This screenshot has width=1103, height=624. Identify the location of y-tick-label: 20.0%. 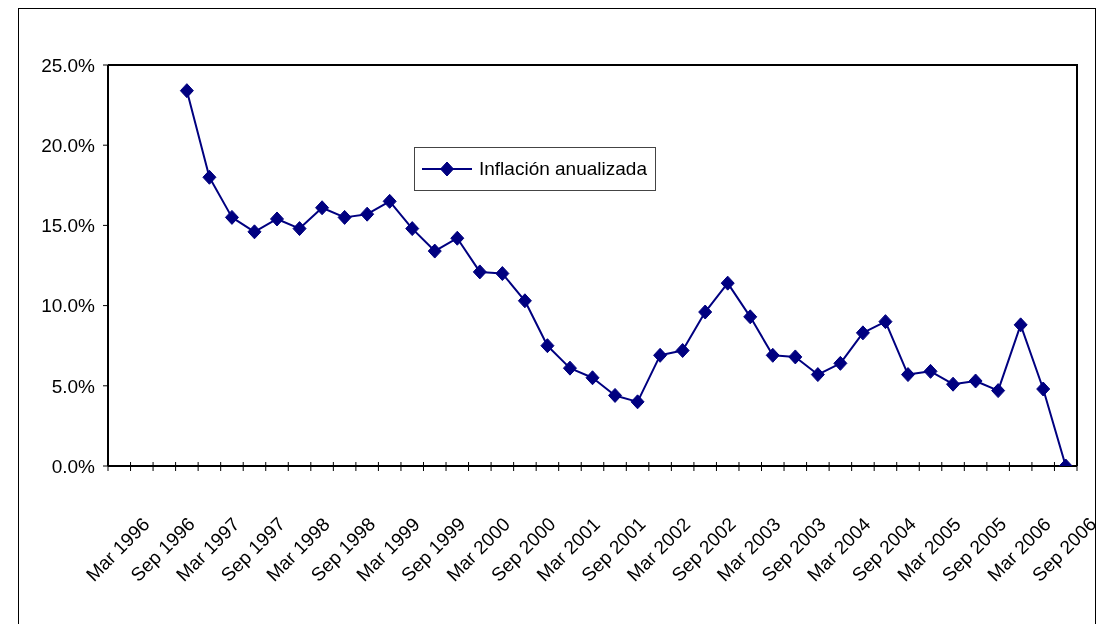
(68, 145).